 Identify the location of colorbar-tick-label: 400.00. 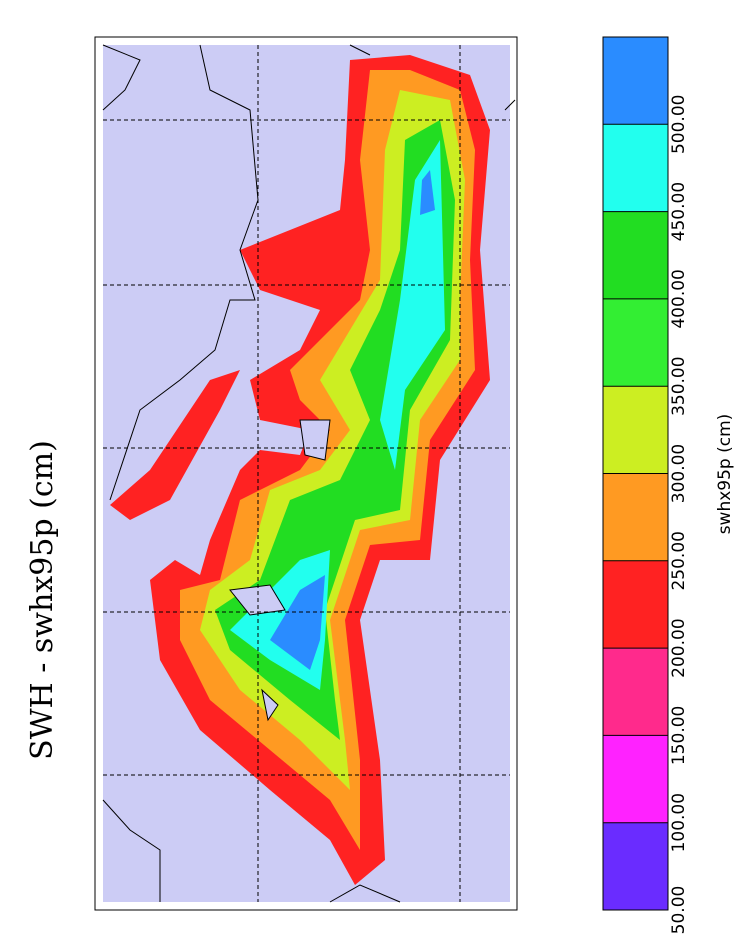
(679, 298).